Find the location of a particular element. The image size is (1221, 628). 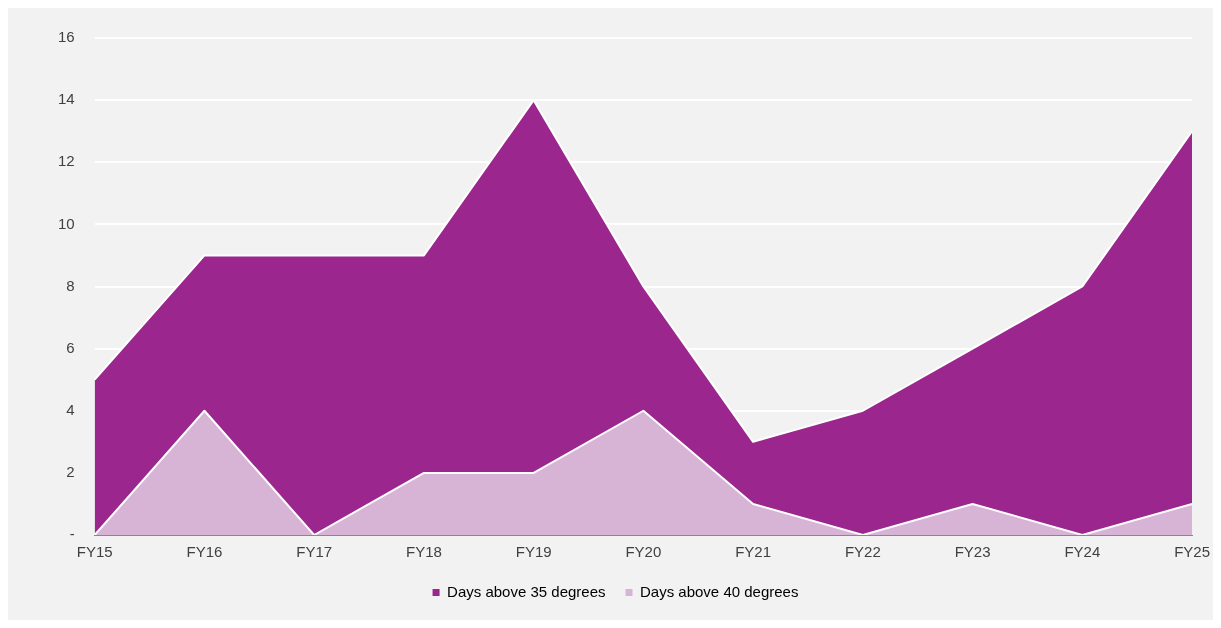

x-tick-label: FY24 is located at coordinates (1082, 552).